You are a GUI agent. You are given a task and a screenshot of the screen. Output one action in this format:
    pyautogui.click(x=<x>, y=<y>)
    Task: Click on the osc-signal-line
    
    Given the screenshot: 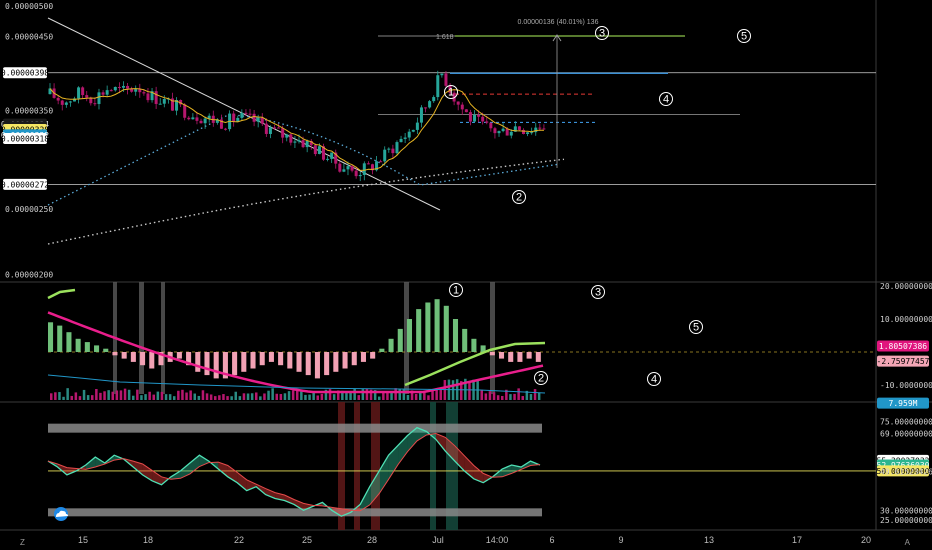 What is the action you would take?
    pyautogui.click(x=294, y=472)
    